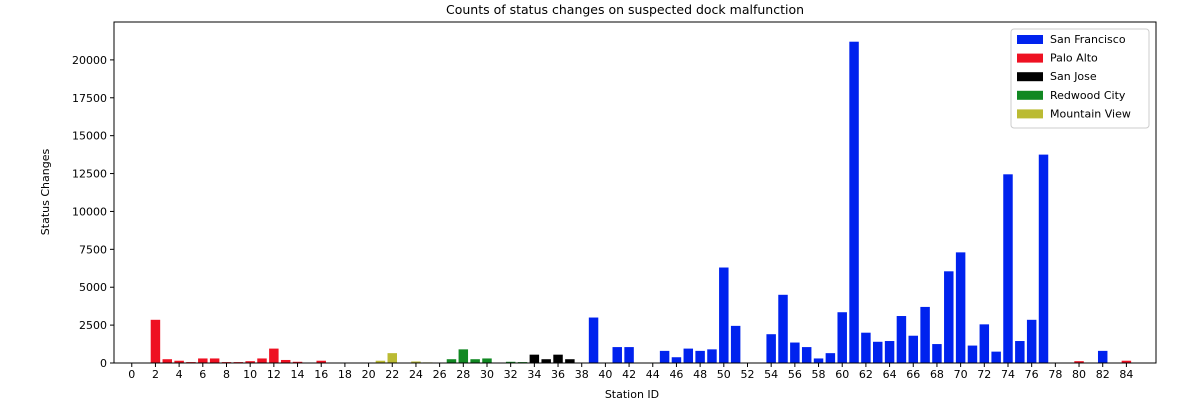 The image size is (1191, 415). I want to click on x-tick-label: 0, so click(131, 374).